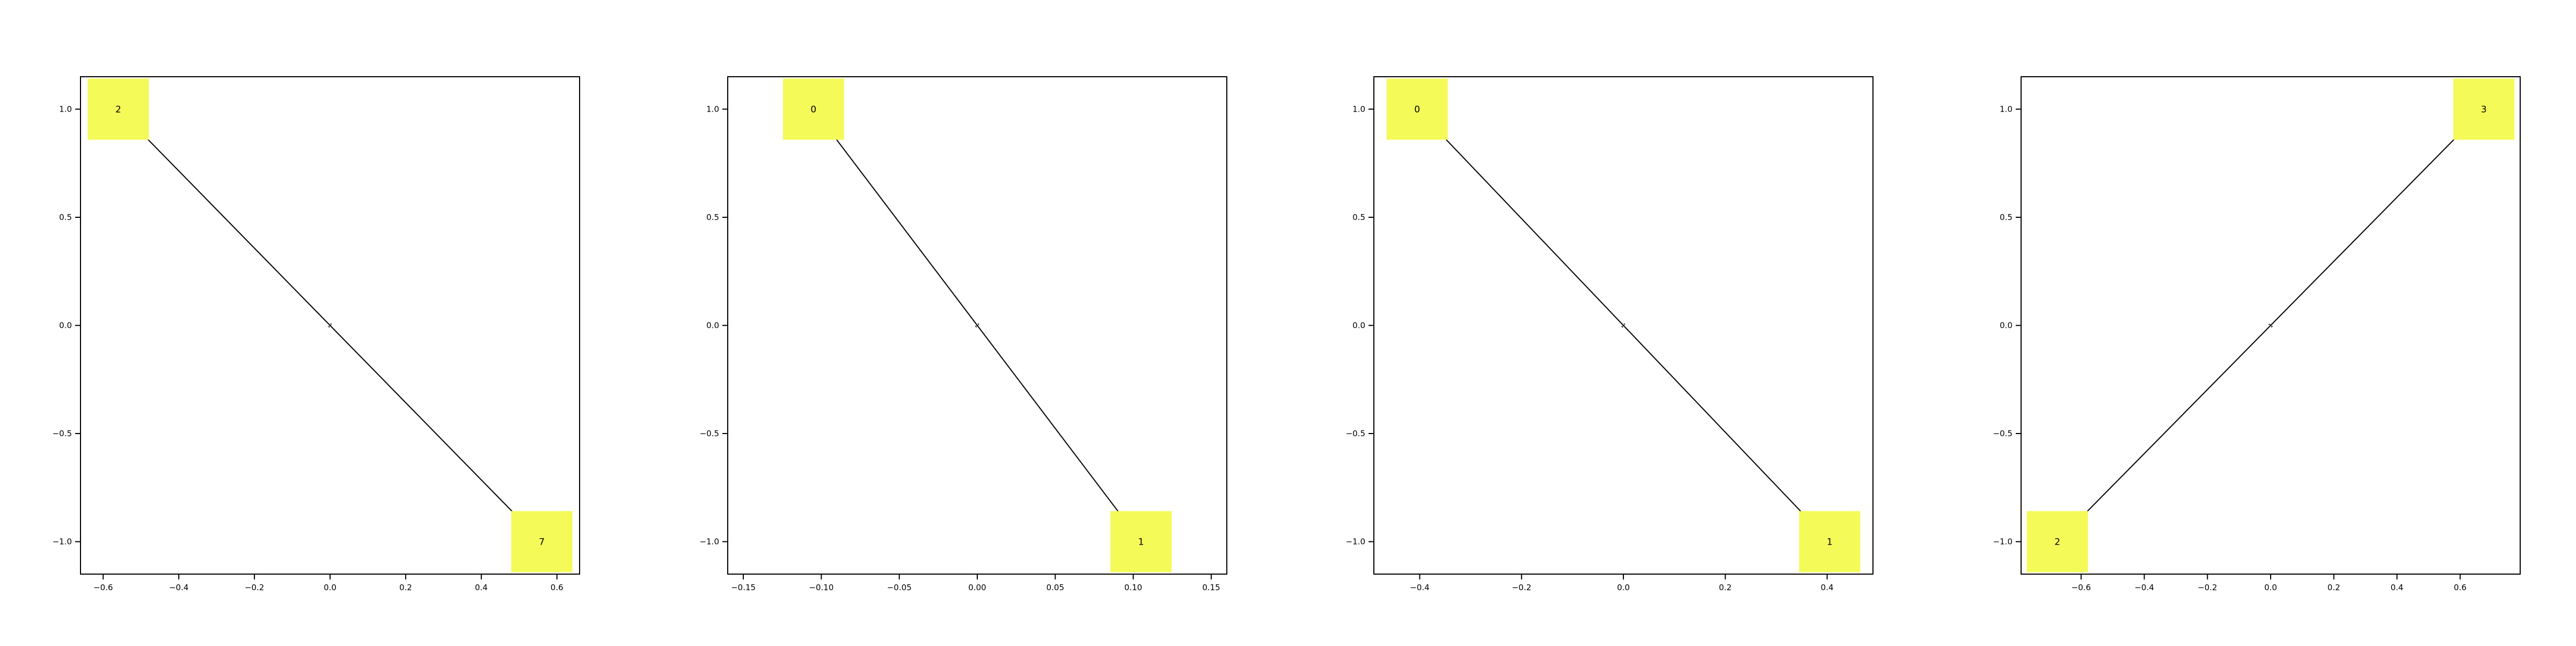  I want to click on x-tick-label: −0.10, so click(821, 588).